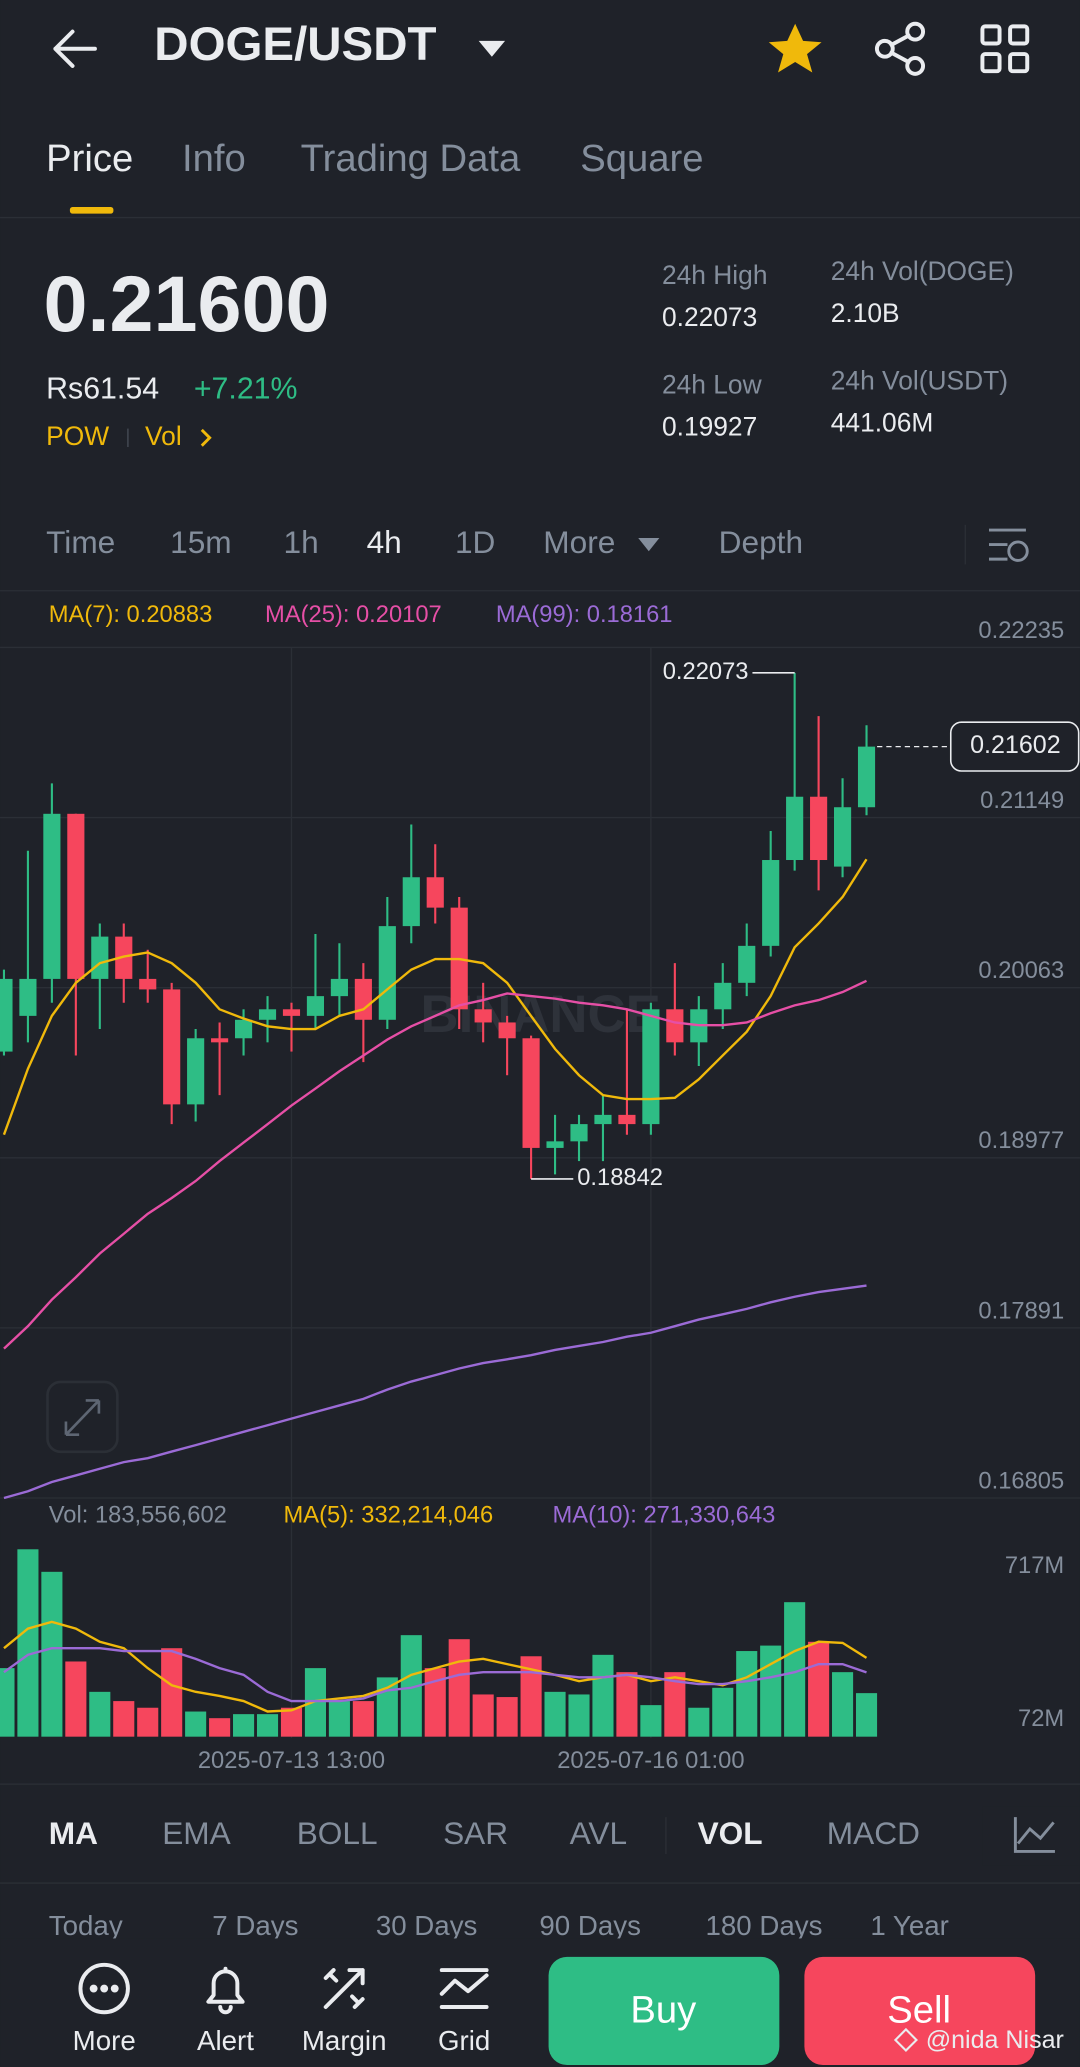 The height and width of the screenshot is (2067, 1080). Describe the element at coordinates (464, 2040) in the screenshot. I see `nav-label: Grid` at that location.